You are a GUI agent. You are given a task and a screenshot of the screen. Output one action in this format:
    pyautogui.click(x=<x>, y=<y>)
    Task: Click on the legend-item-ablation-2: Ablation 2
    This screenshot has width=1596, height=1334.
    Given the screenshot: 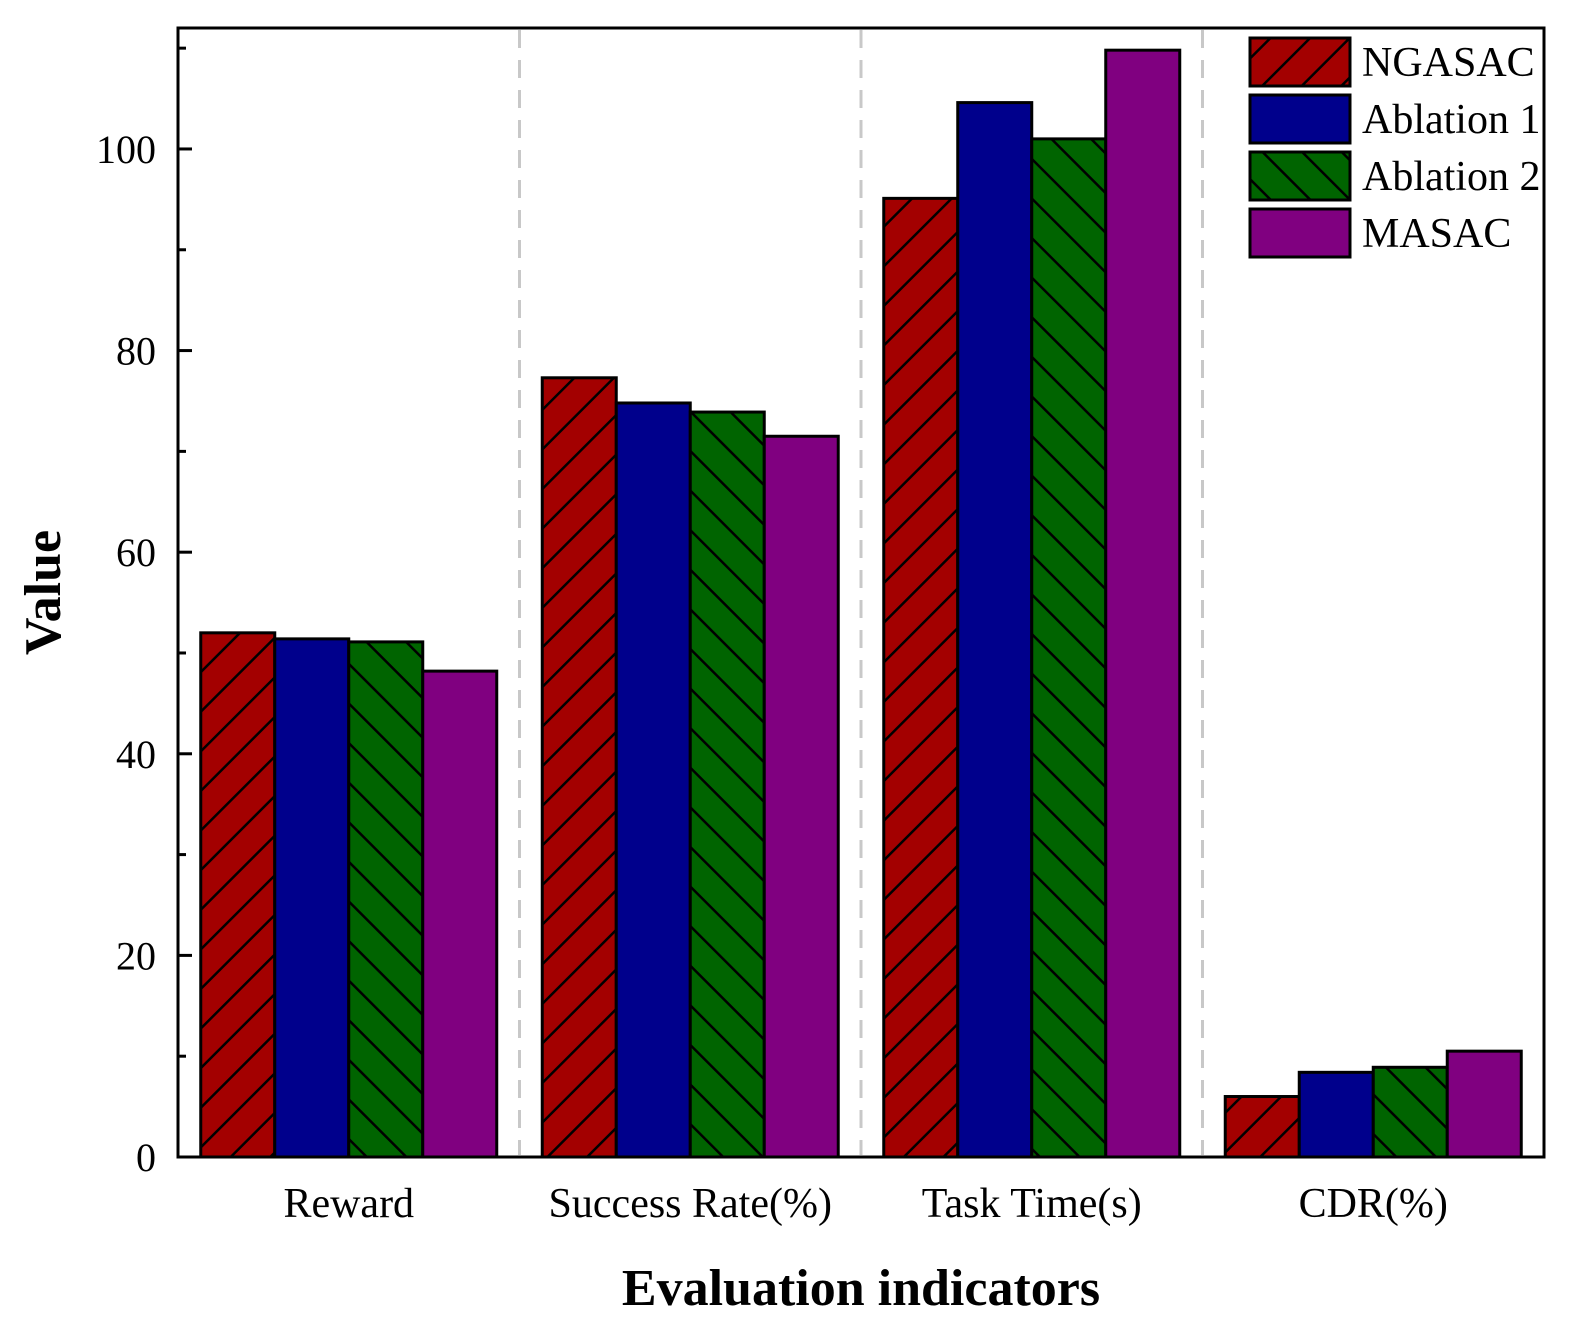 What is the action you would take?
    pyautogui.click(x=1394, y=176)
    